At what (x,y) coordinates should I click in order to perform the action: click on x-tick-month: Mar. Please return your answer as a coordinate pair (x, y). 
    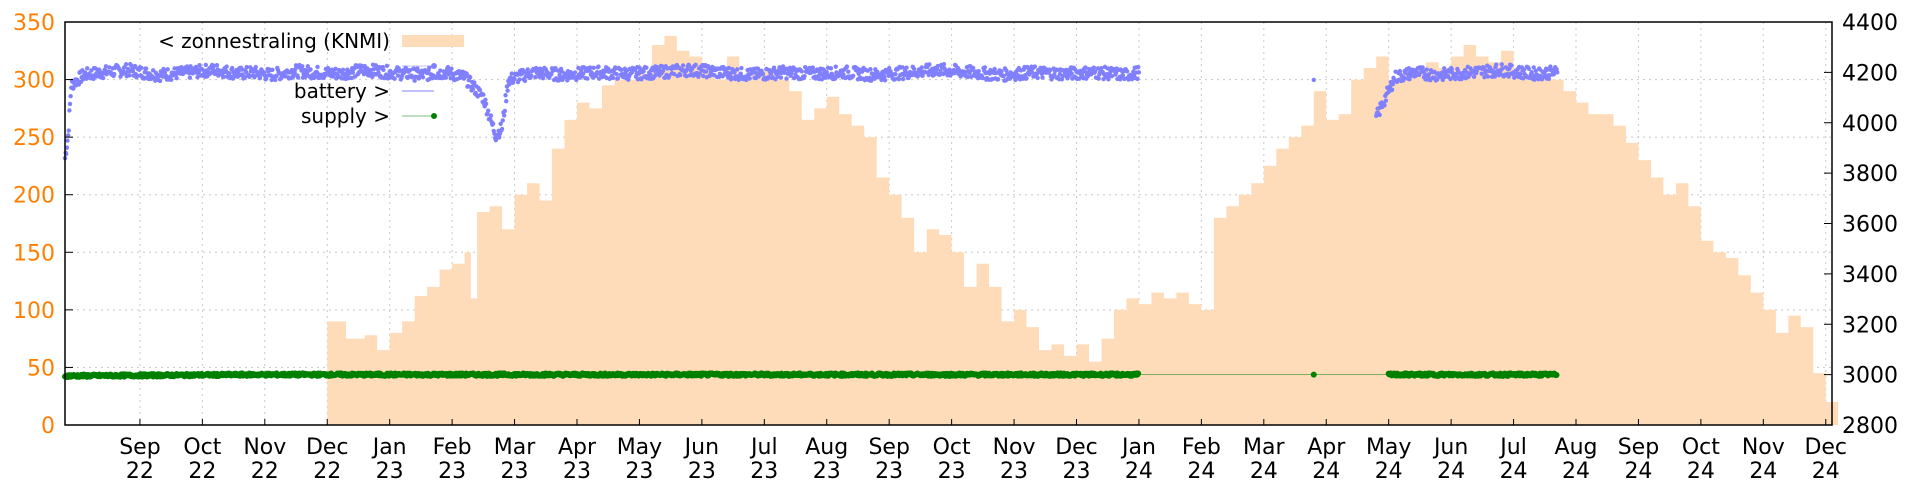
    Looking at the image, I should click on (515, 447).